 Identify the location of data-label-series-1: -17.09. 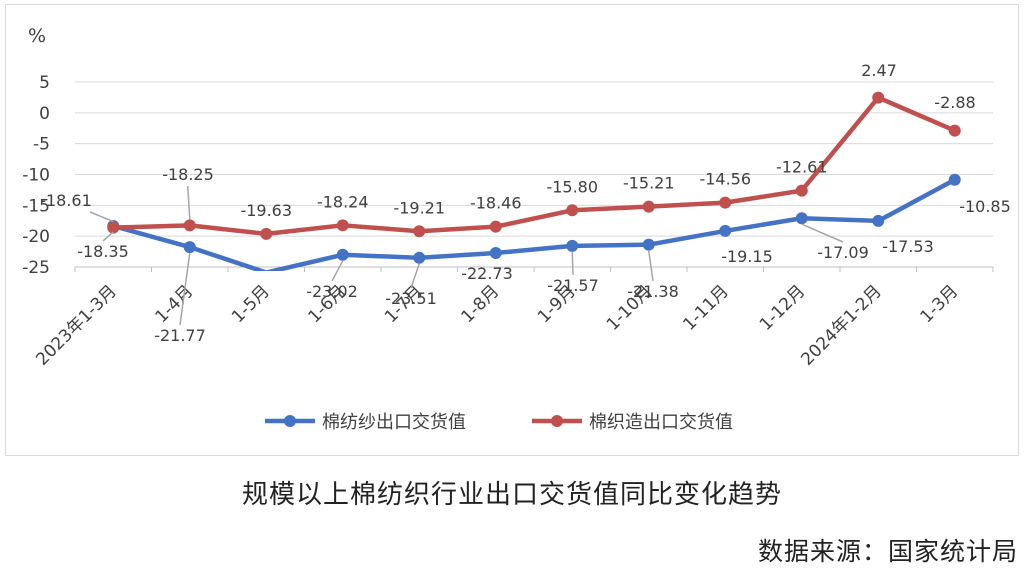
(843, 252).